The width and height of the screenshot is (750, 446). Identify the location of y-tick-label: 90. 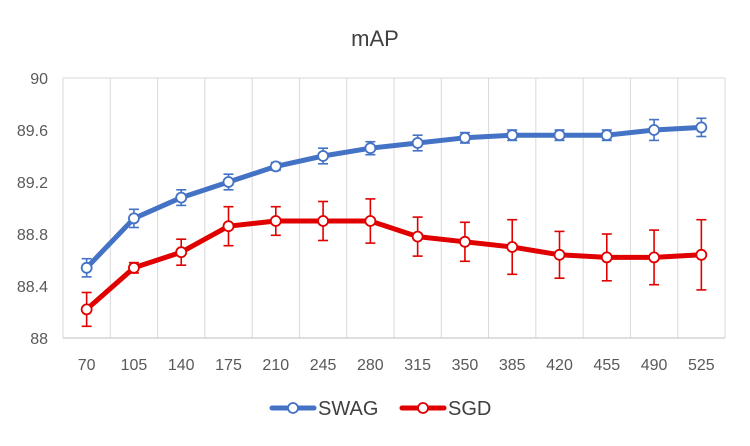
(39, 79).